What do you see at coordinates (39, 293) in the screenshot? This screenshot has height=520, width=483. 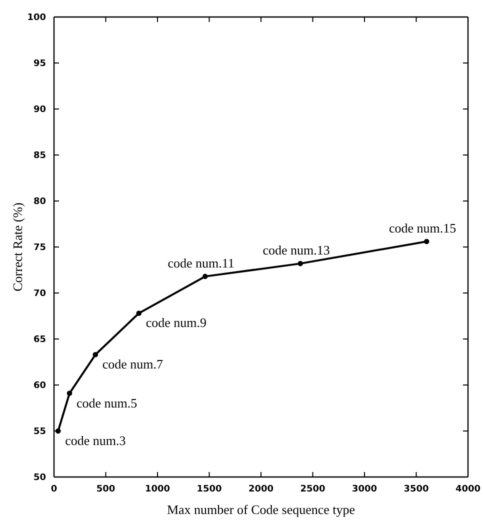 I see `y-tick-label: 70` at bounding box center [39, 293].